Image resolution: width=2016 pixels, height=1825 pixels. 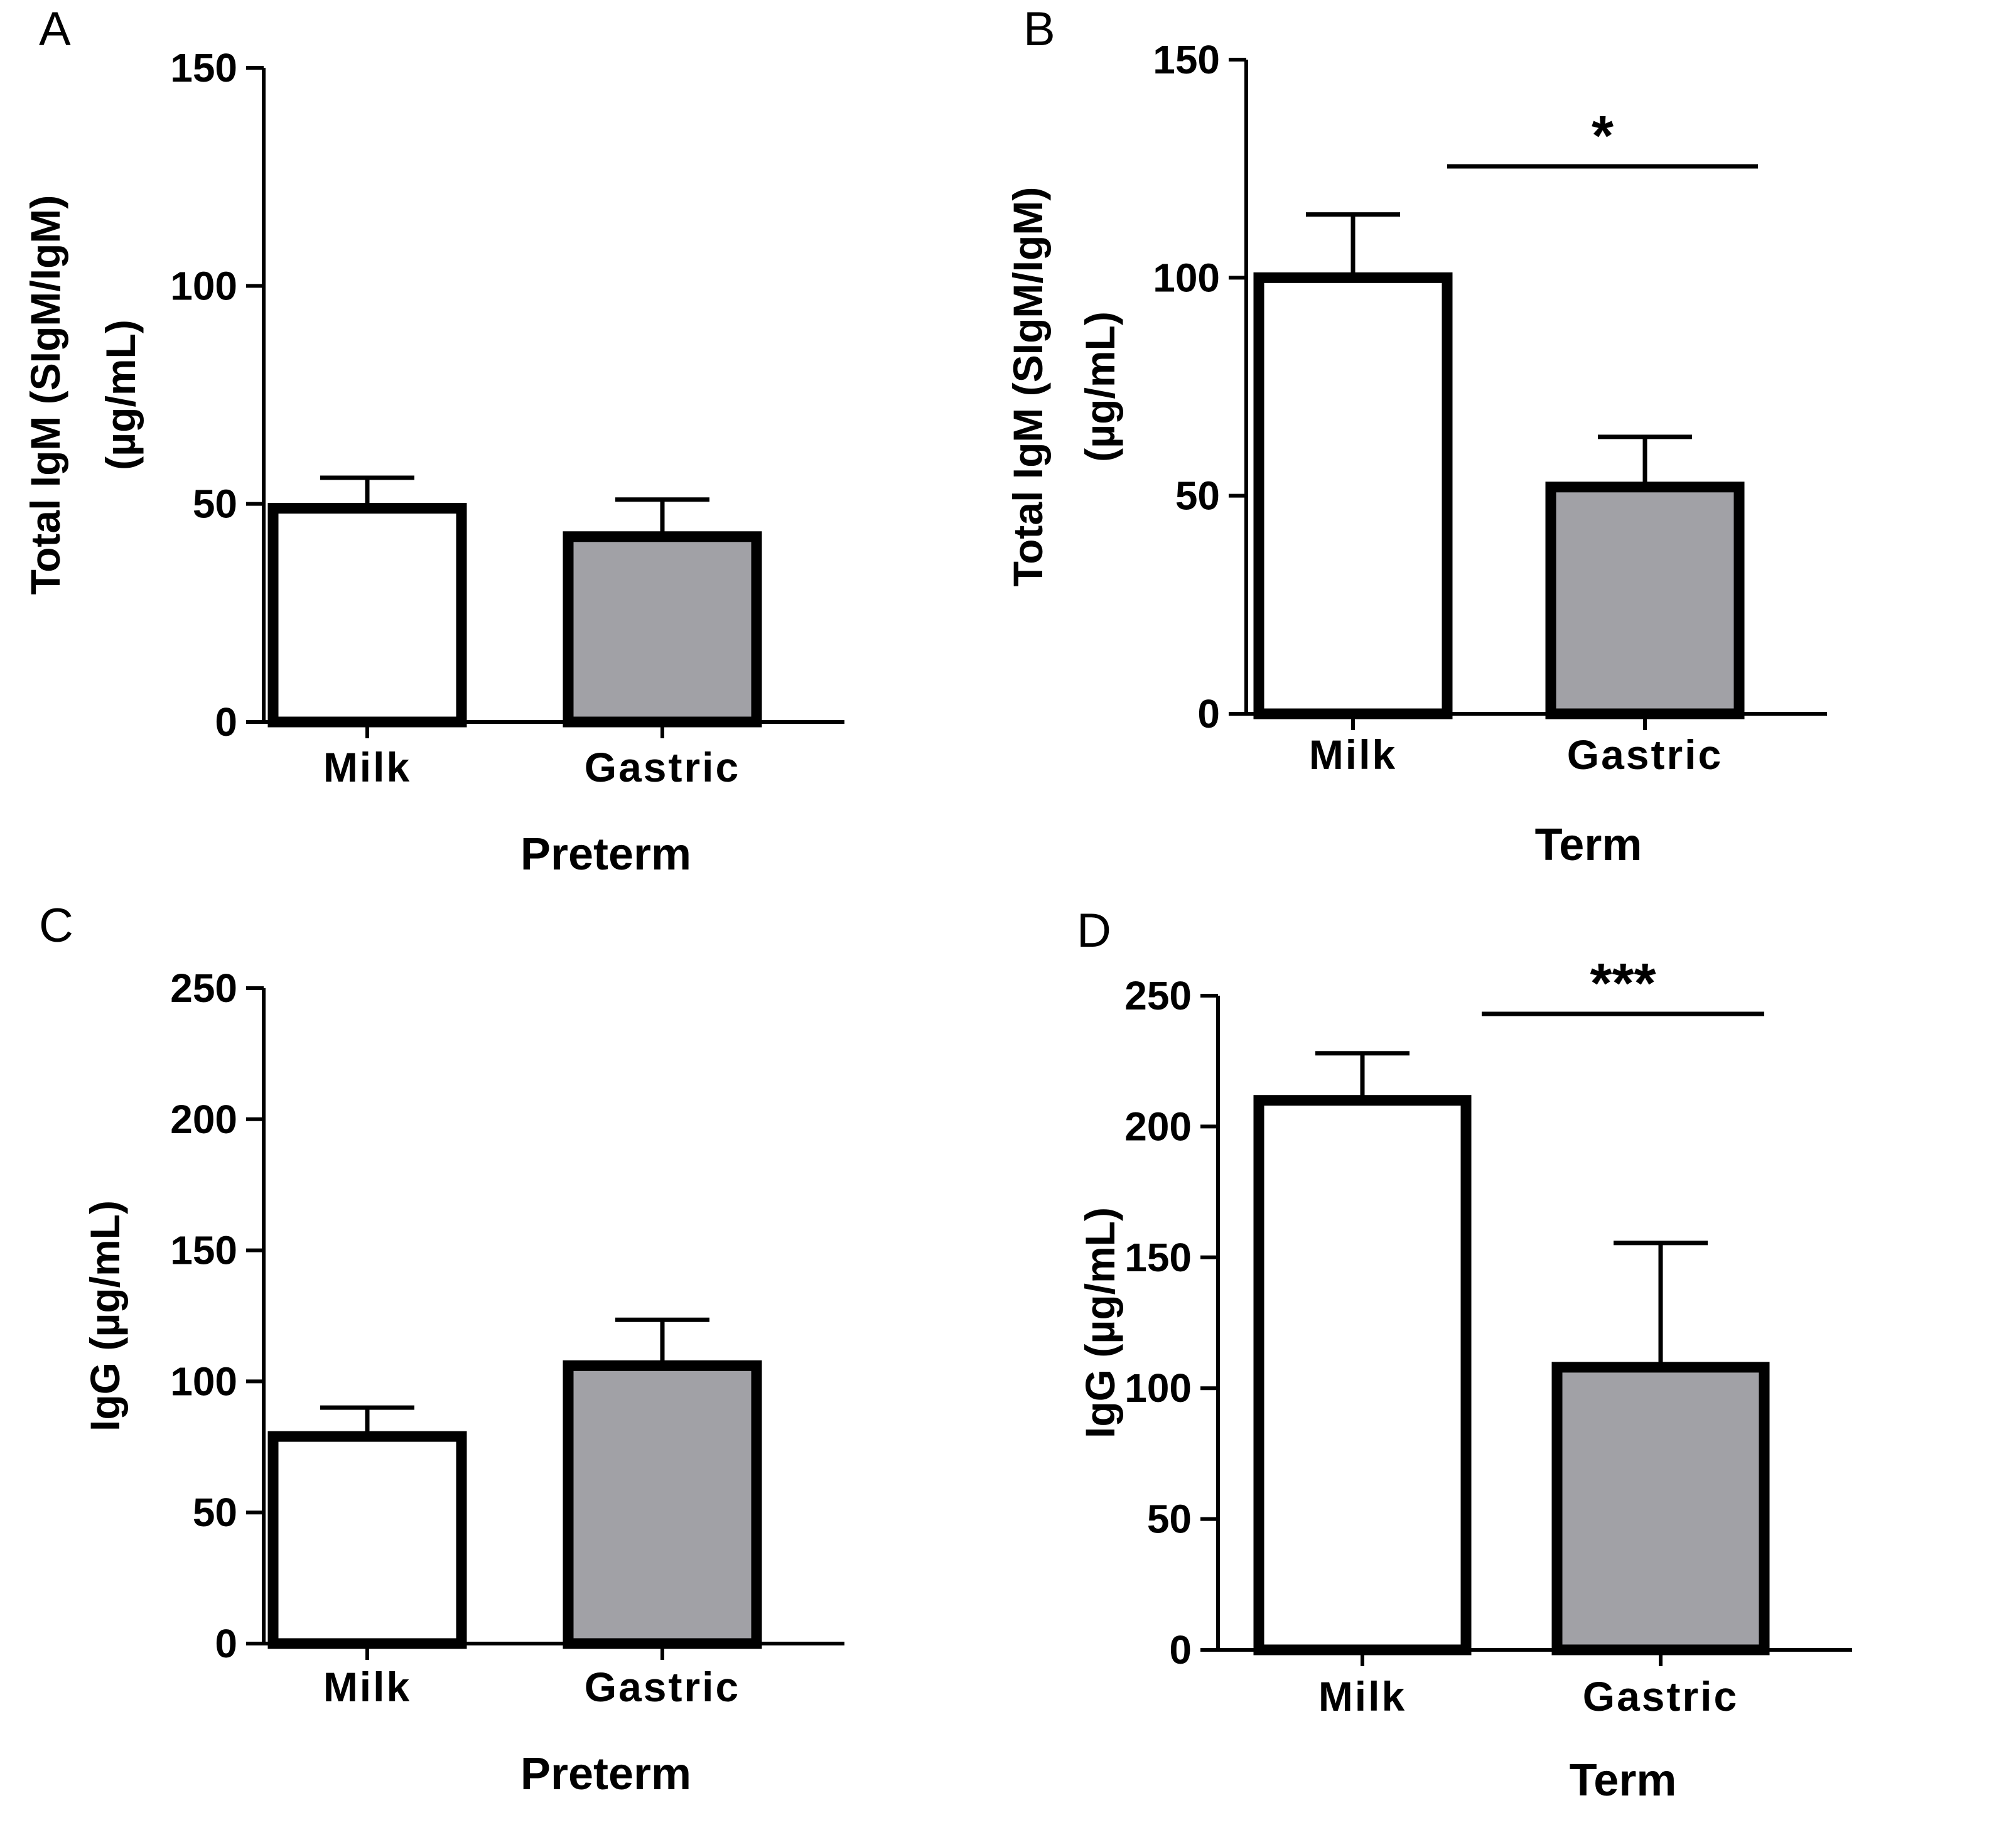 What do you see at coordinates (1603, 136) in the screenshot?
I see `significance-marker: *` at bounding box center [1603, 136].